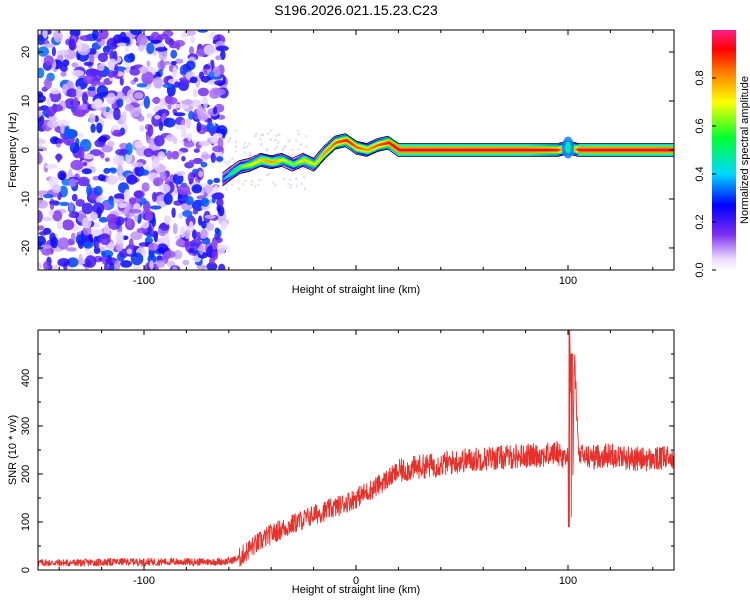  What do you see at coordinates (26, 426) in the screenshot?
I see `y-tick-label: 300` at bounding box center [26, 426].